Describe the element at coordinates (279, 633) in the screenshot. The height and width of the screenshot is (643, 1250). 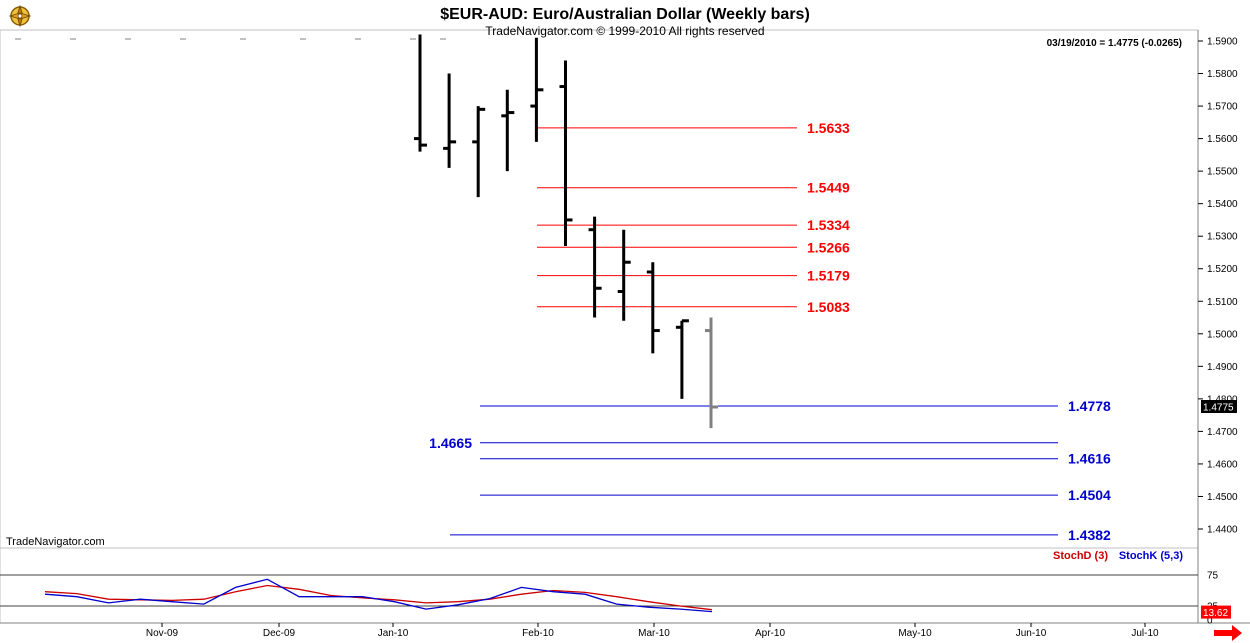
I see `time-tick-label: Dec-09` at that location.